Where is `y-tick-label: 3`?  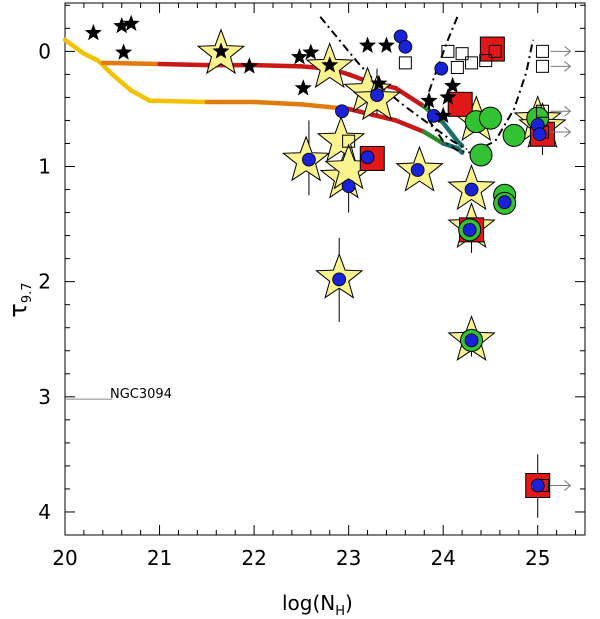 y-tick-label: 3 is located at coordinates (44, 397).